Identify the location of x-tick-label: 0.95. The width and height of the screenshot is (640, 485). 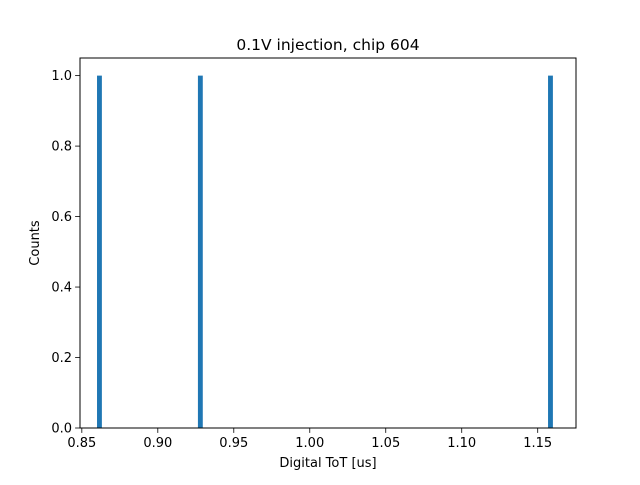
(233, 443).